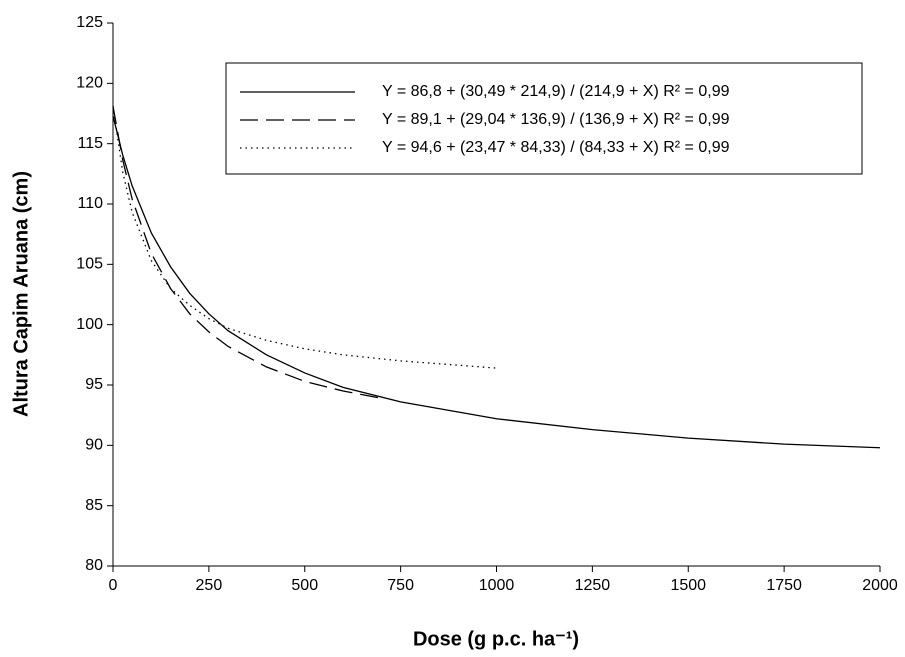 This screenshot has width=905, height=657. What do you see at coordinates (89, 264) in the screenshot?
I see `y-tick-label: 105` at bounding box center [89, 264].